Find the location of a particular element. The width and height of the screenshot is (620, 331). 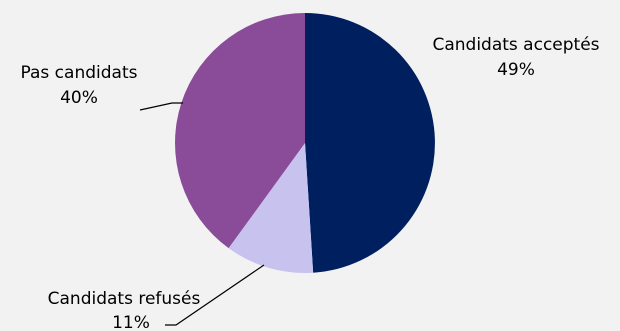

leader-lines is located at coordinates (202, 214).